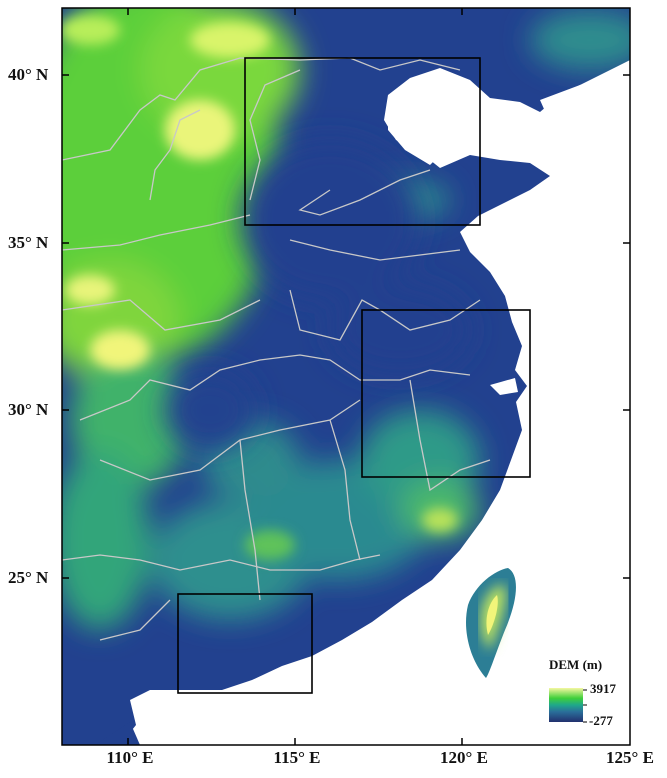  I want to click on legend-colorbar, so click(566, 705).